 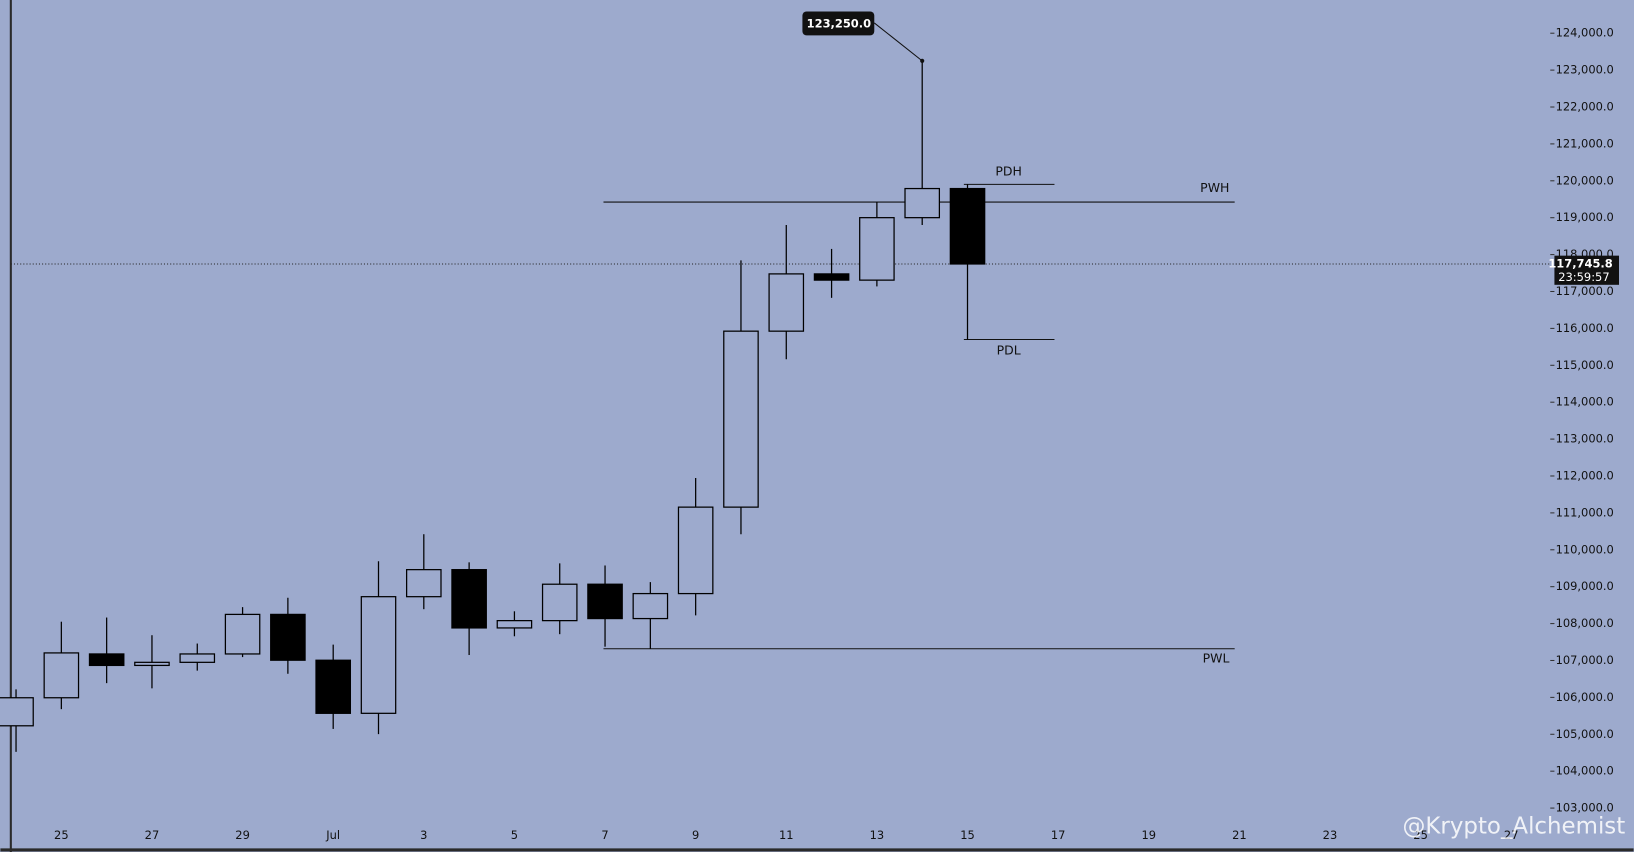 I want to click on x-tick-label: 23, so click(x=1330, y=835).